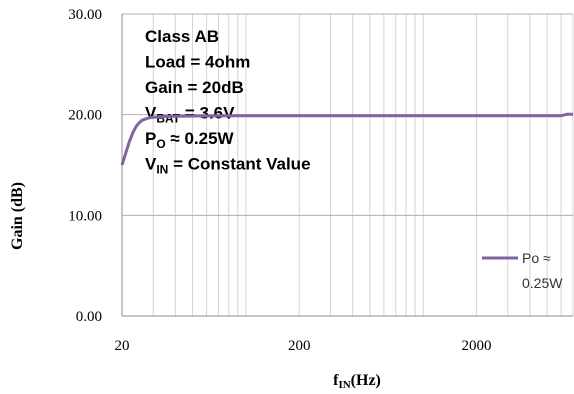  I want to click on y-tick-label: 10.00, so click(85, 216).